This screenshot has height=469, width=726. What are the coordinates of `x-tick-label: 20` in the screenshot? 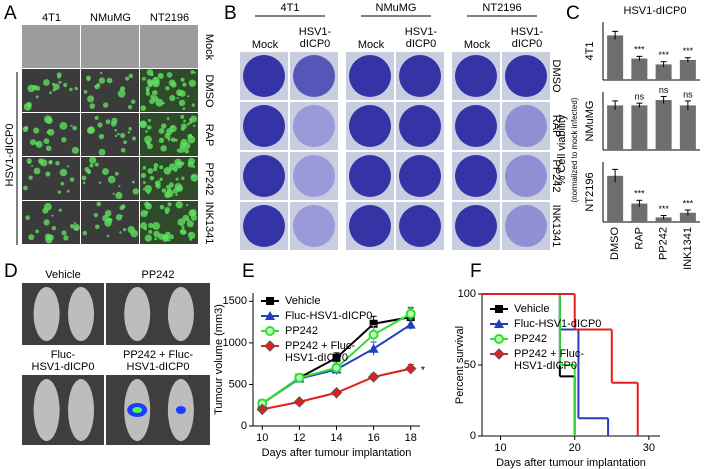 It's located at (575, 448).